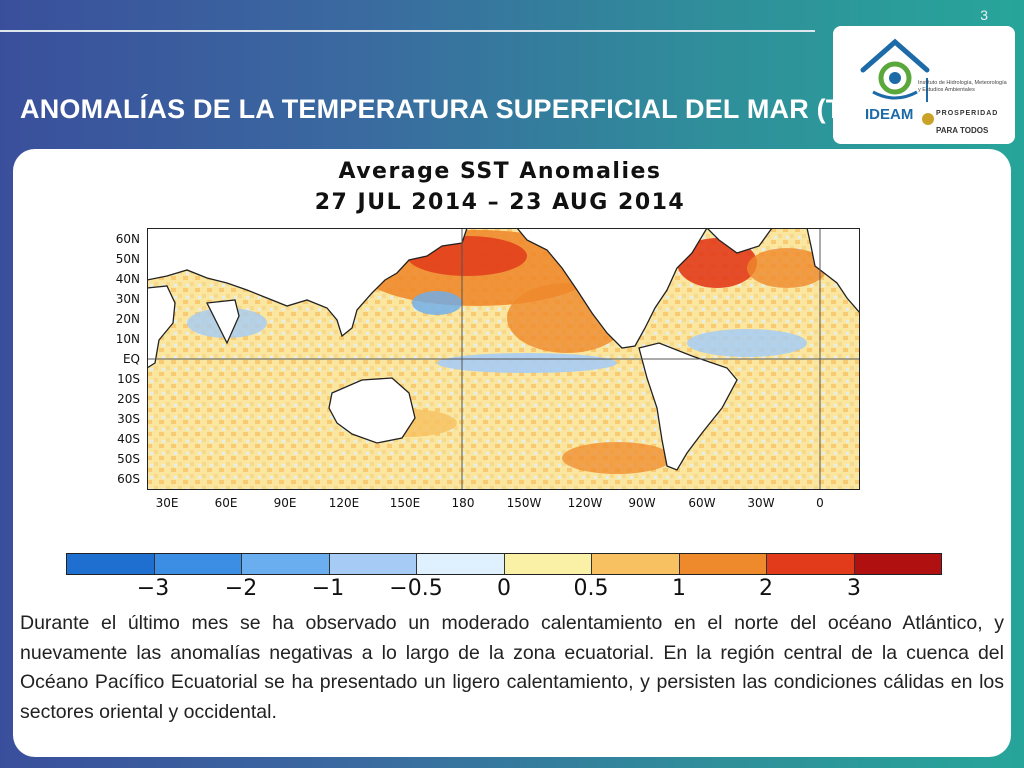 This screenshot has width=1024, height=768. Describe the element at coordinates (500, 171) in the screenshot. I see `map-title: Average SST Anomalies` at that location.